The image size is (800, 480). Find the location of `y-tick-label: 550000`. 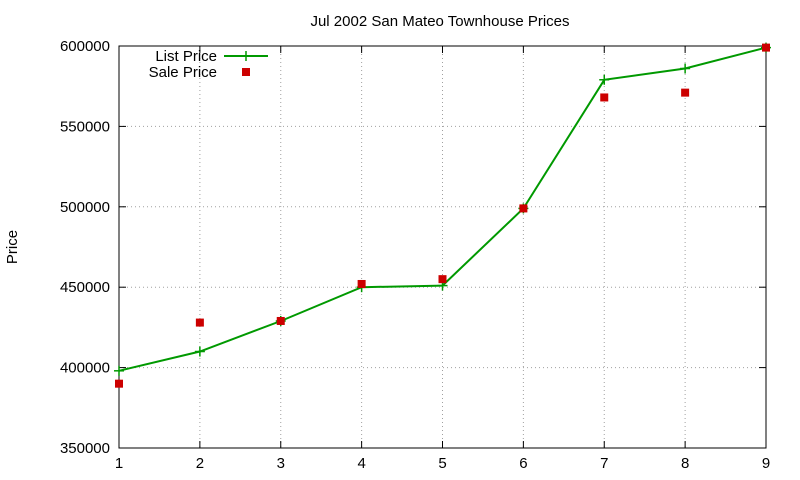

y-tick-label: 550000 is located at coordinates (85, 126).